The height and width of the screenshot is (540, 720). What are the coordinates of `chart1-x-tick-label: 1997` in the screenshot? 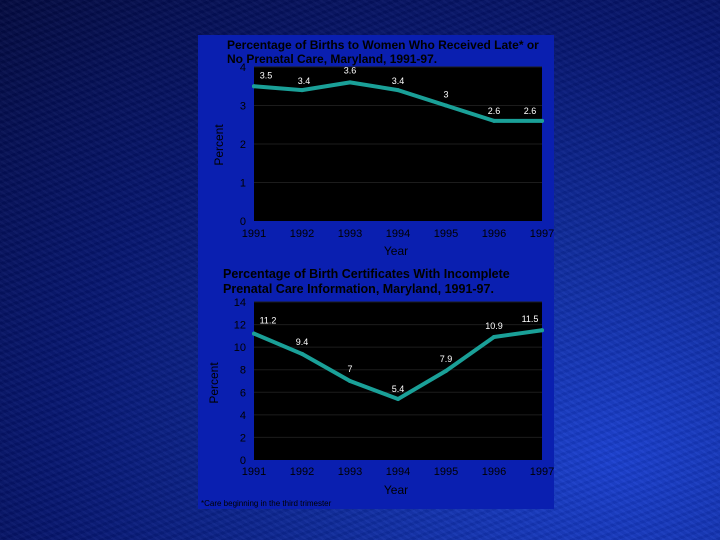 It's located at (542, 234).